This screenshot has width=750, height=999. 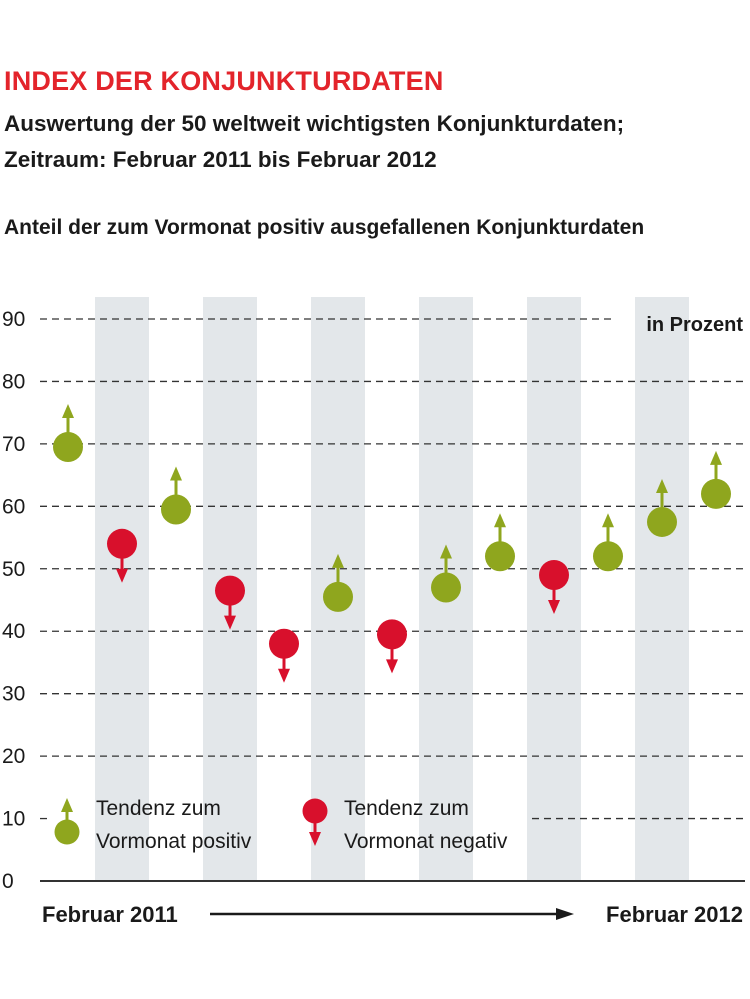 What do you see at coordinates (67, 821) in the screenshot?
I see `legend-positive-marker` at bounding box center [67, 821].